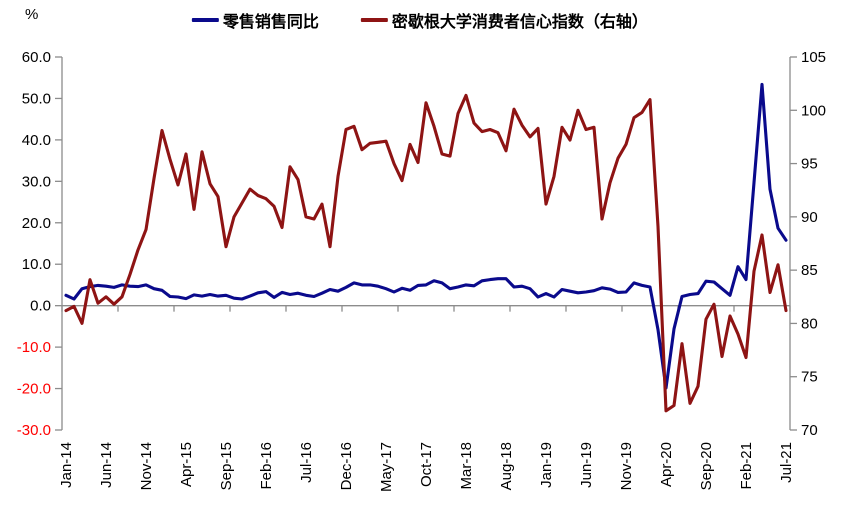 The width and height of the screenshot is (858, 523). What do you see at coordinates (106, 465) in the screenshot?
I see `x-axis-tick-label: Jun-14` at bounding box center [106, 465].